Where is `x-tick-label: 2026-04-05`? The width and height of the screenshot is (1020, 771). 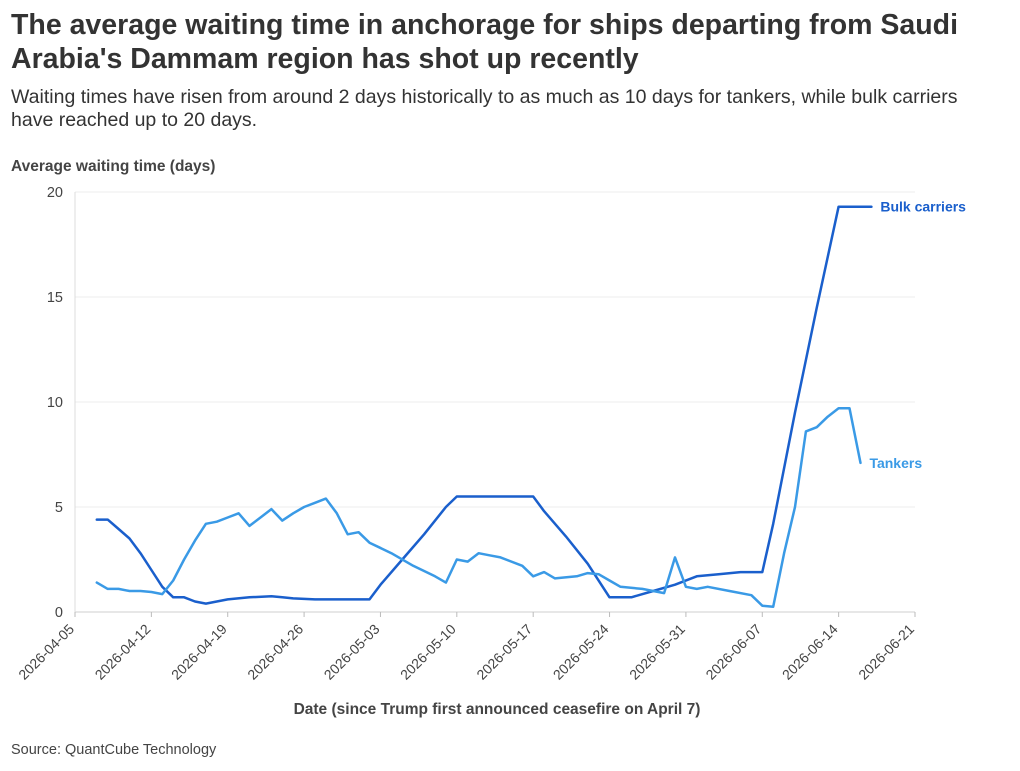 x-tick-label: 2026-04-05 is located at coordinates (46, 652).